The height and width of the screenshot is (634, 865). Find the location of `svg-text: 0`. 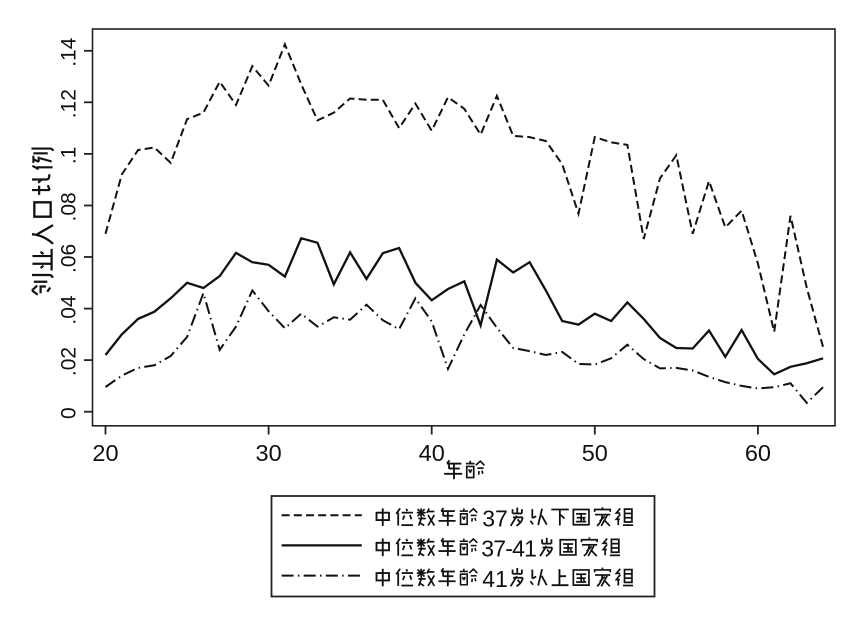

svg-text: 0 is located at coordinates (69, 413).